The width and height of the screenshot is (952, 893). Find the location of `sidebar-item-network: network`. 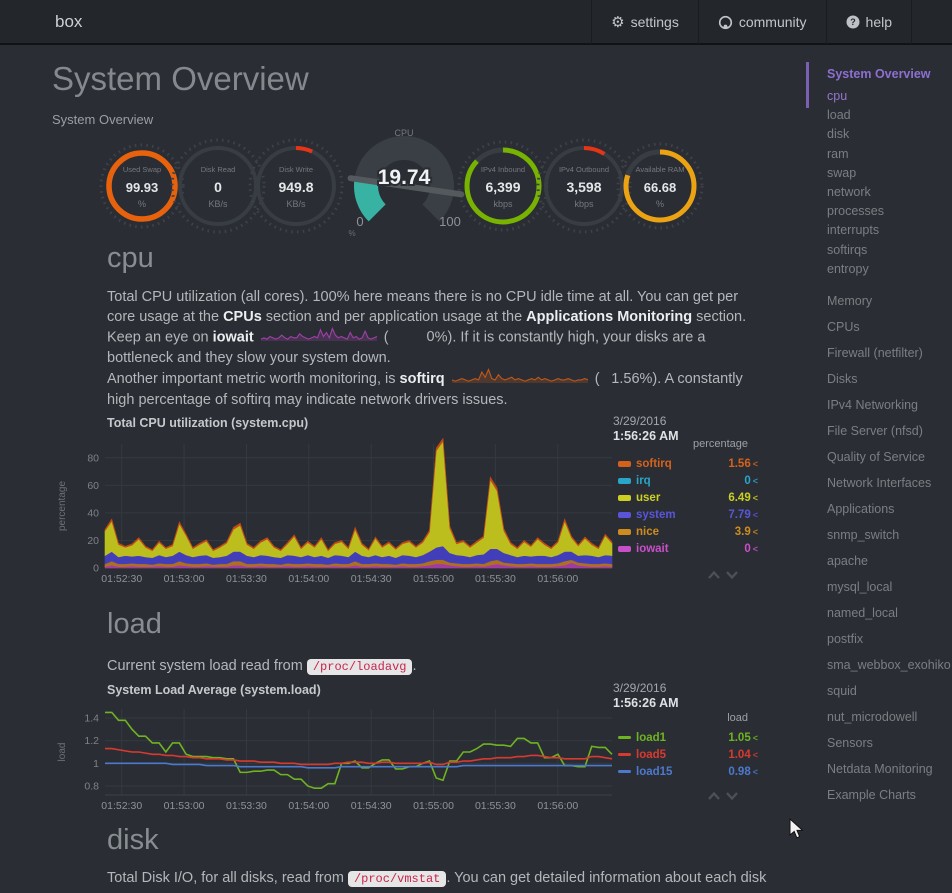

sidebar-item-network: network is located at coordinates (849, 192).